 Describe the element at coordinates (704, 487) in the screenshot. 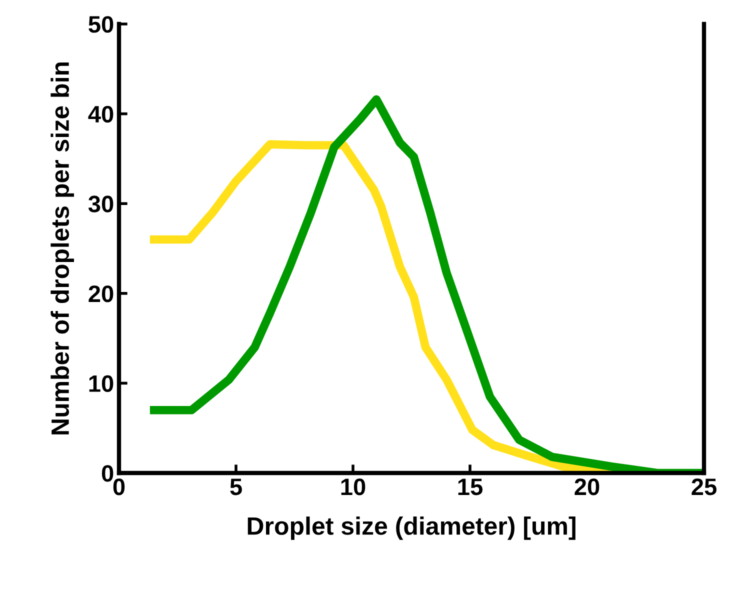

I see `x-tick-label: 25` at that location.